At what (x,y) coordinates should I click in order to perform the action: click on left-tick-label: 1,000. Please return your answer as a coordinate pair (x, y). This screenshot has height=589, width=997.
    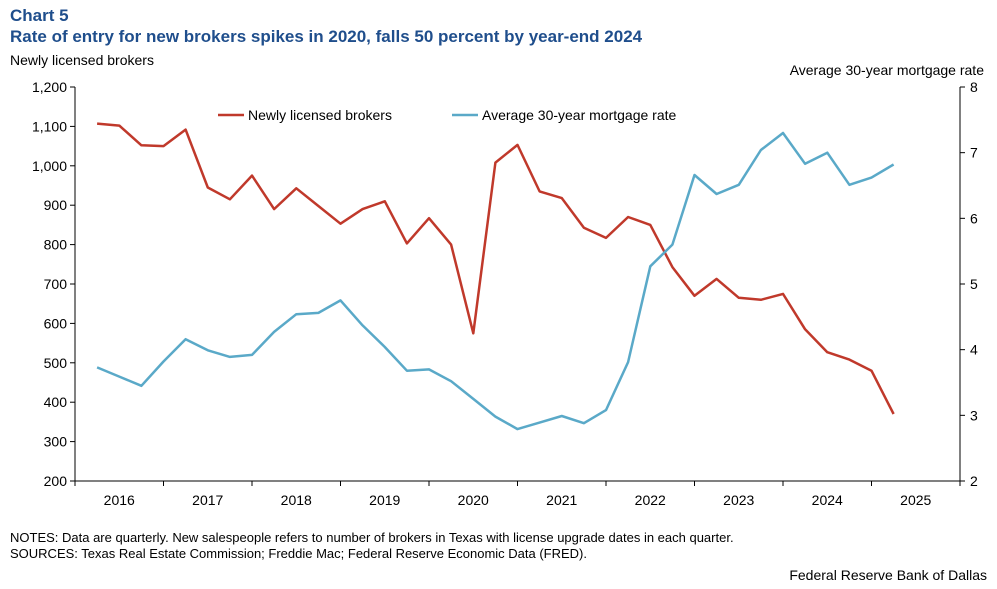
    Looking at the image, I should click on (49, 166).